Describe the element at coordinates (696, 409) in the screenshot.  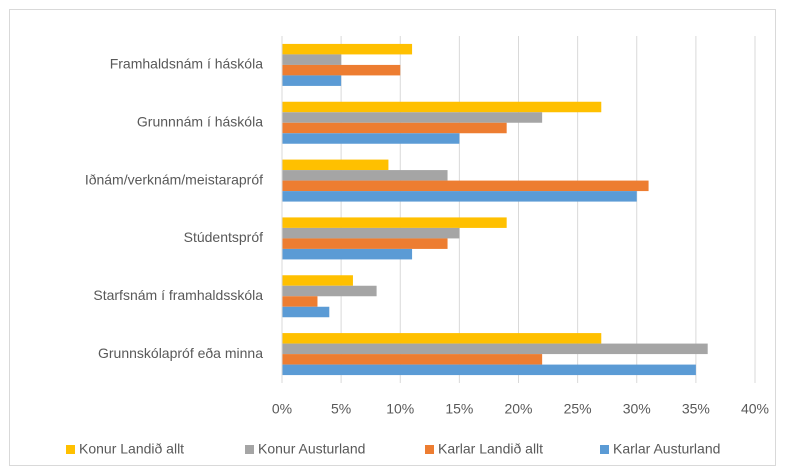
I see `x-tick-label: 35%` at that location.